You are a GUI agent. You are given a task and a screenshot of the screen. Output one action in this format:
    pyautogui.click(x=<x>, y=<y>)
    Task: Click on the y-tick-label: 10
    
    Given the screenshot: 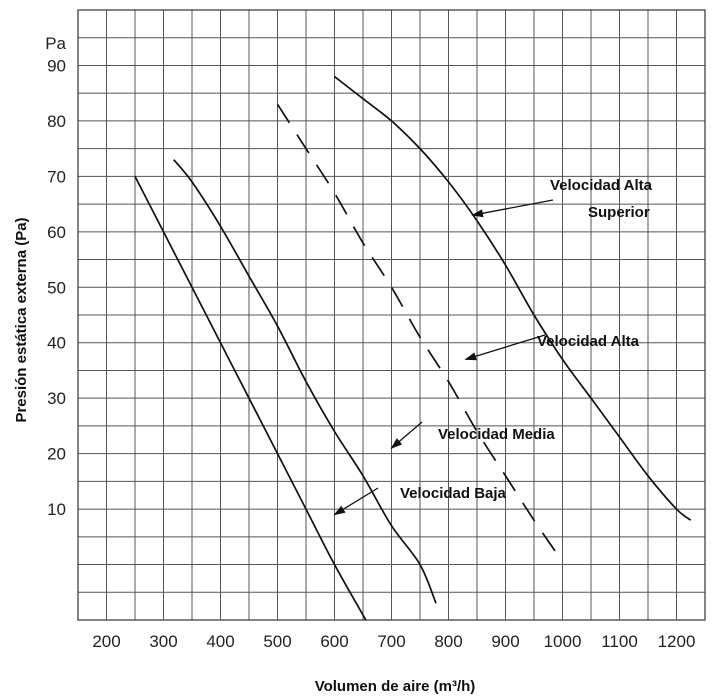 What is the action you would take?
    pyautogui.click(x=56, y=509)
    